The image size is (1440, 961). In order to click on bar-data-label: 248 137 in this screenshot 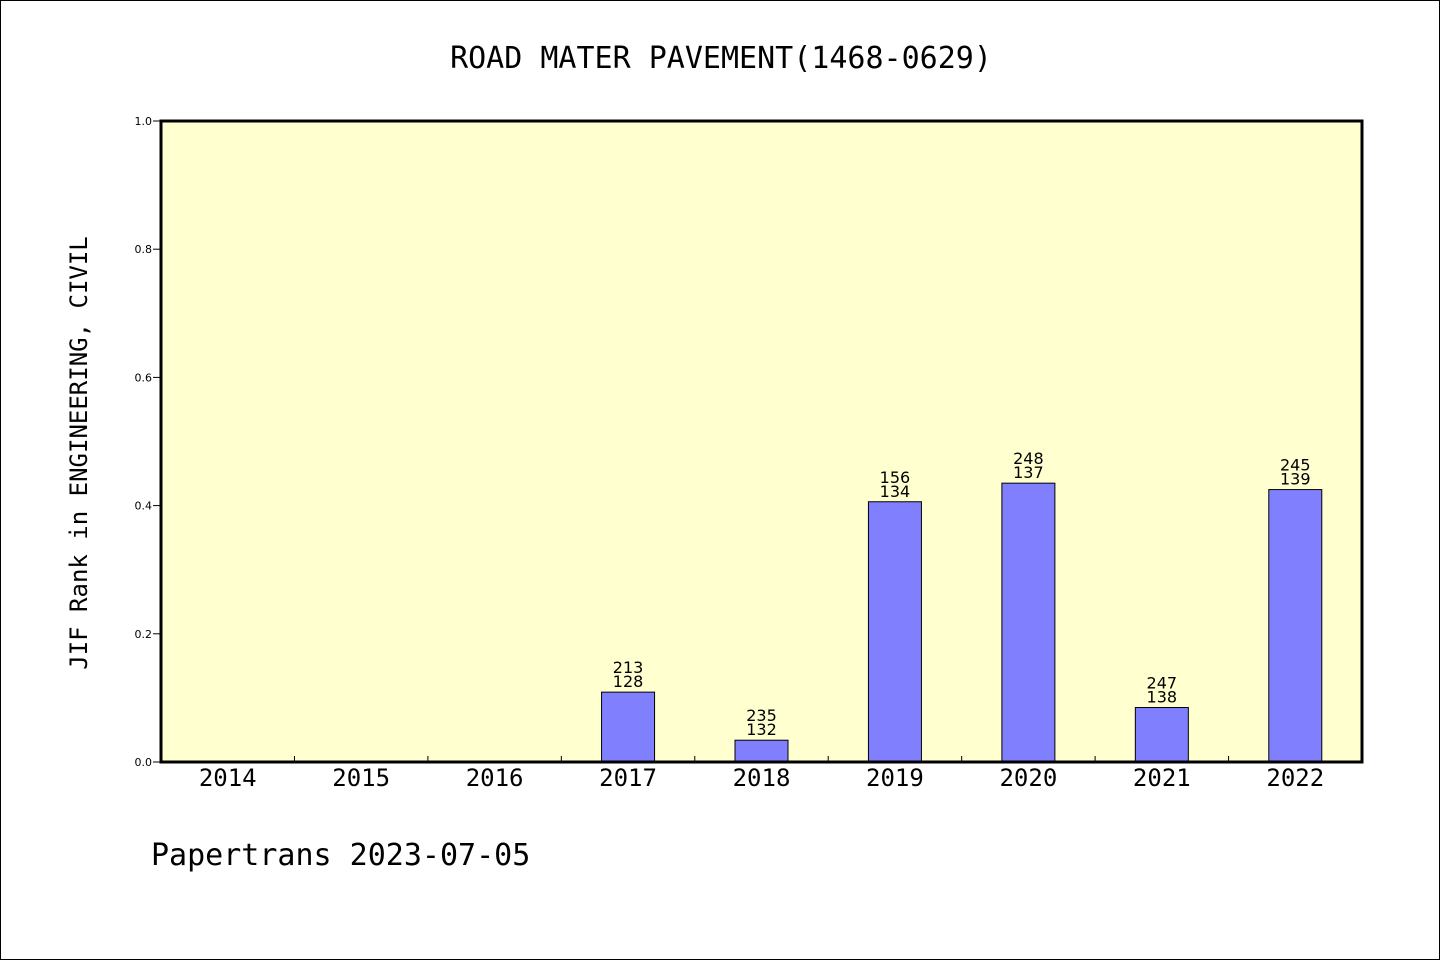, I will do `click(1028, 465)`.